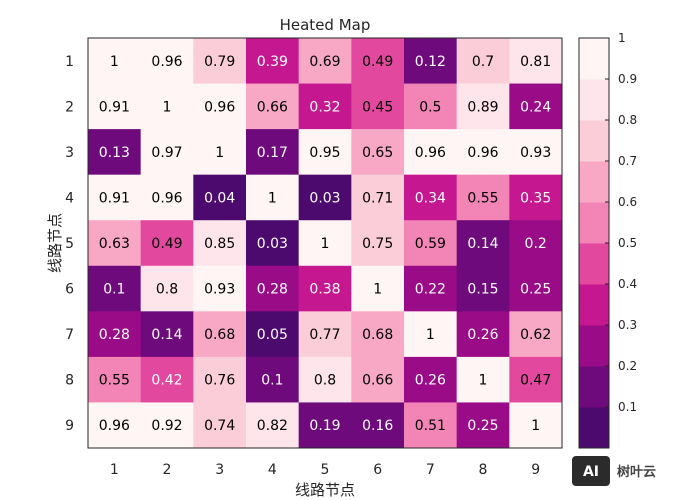 This screenshot has width=674, height=500. What do you see at coordinates (482, 335) in the screenshot?
I see `cell-value-label: 0.26` at bounding box center [482, 335].